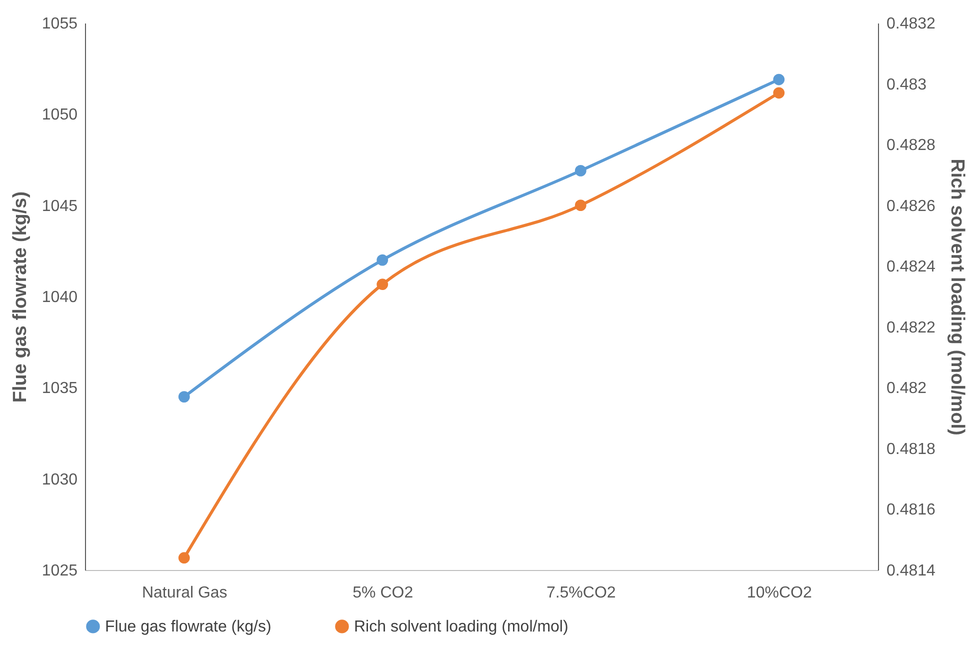 The image size is (976, 646). What do you see at coordinates (911, 24) in the screenshot?
I see `y2-tick-label: 0.4832` at bounding box center [911, 24].